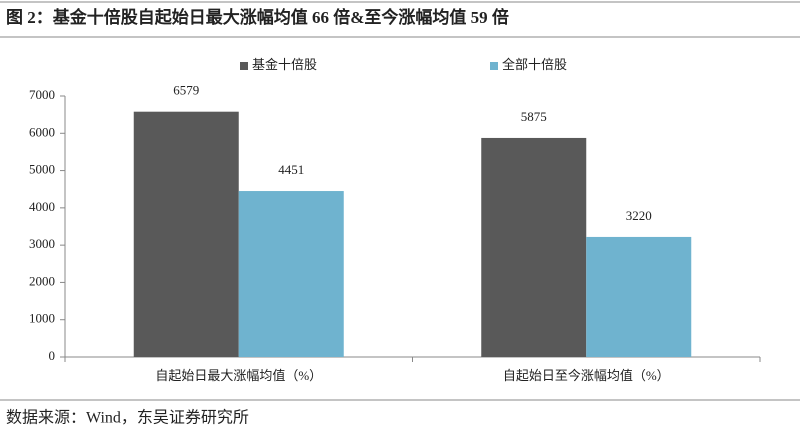 The image size is (800, 437). I want to click on legend-label: 基金十倍股, so click(284, 64).